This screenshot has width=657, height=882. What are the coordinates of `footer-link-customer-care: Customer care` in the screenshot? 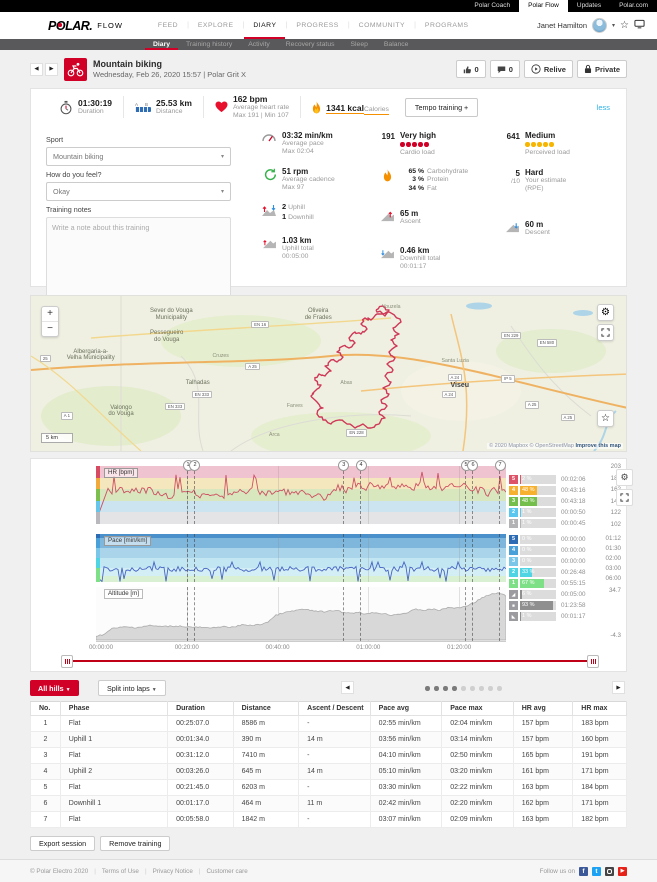 It's located at (226, 871).